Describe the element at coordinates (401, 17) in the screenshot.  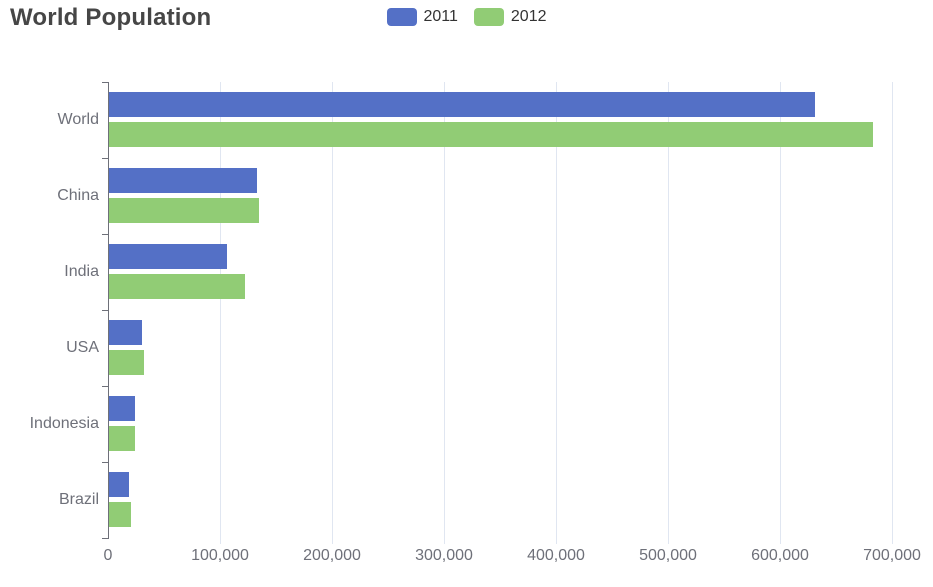
I see `legend-swatch-2011-icon` at that location.